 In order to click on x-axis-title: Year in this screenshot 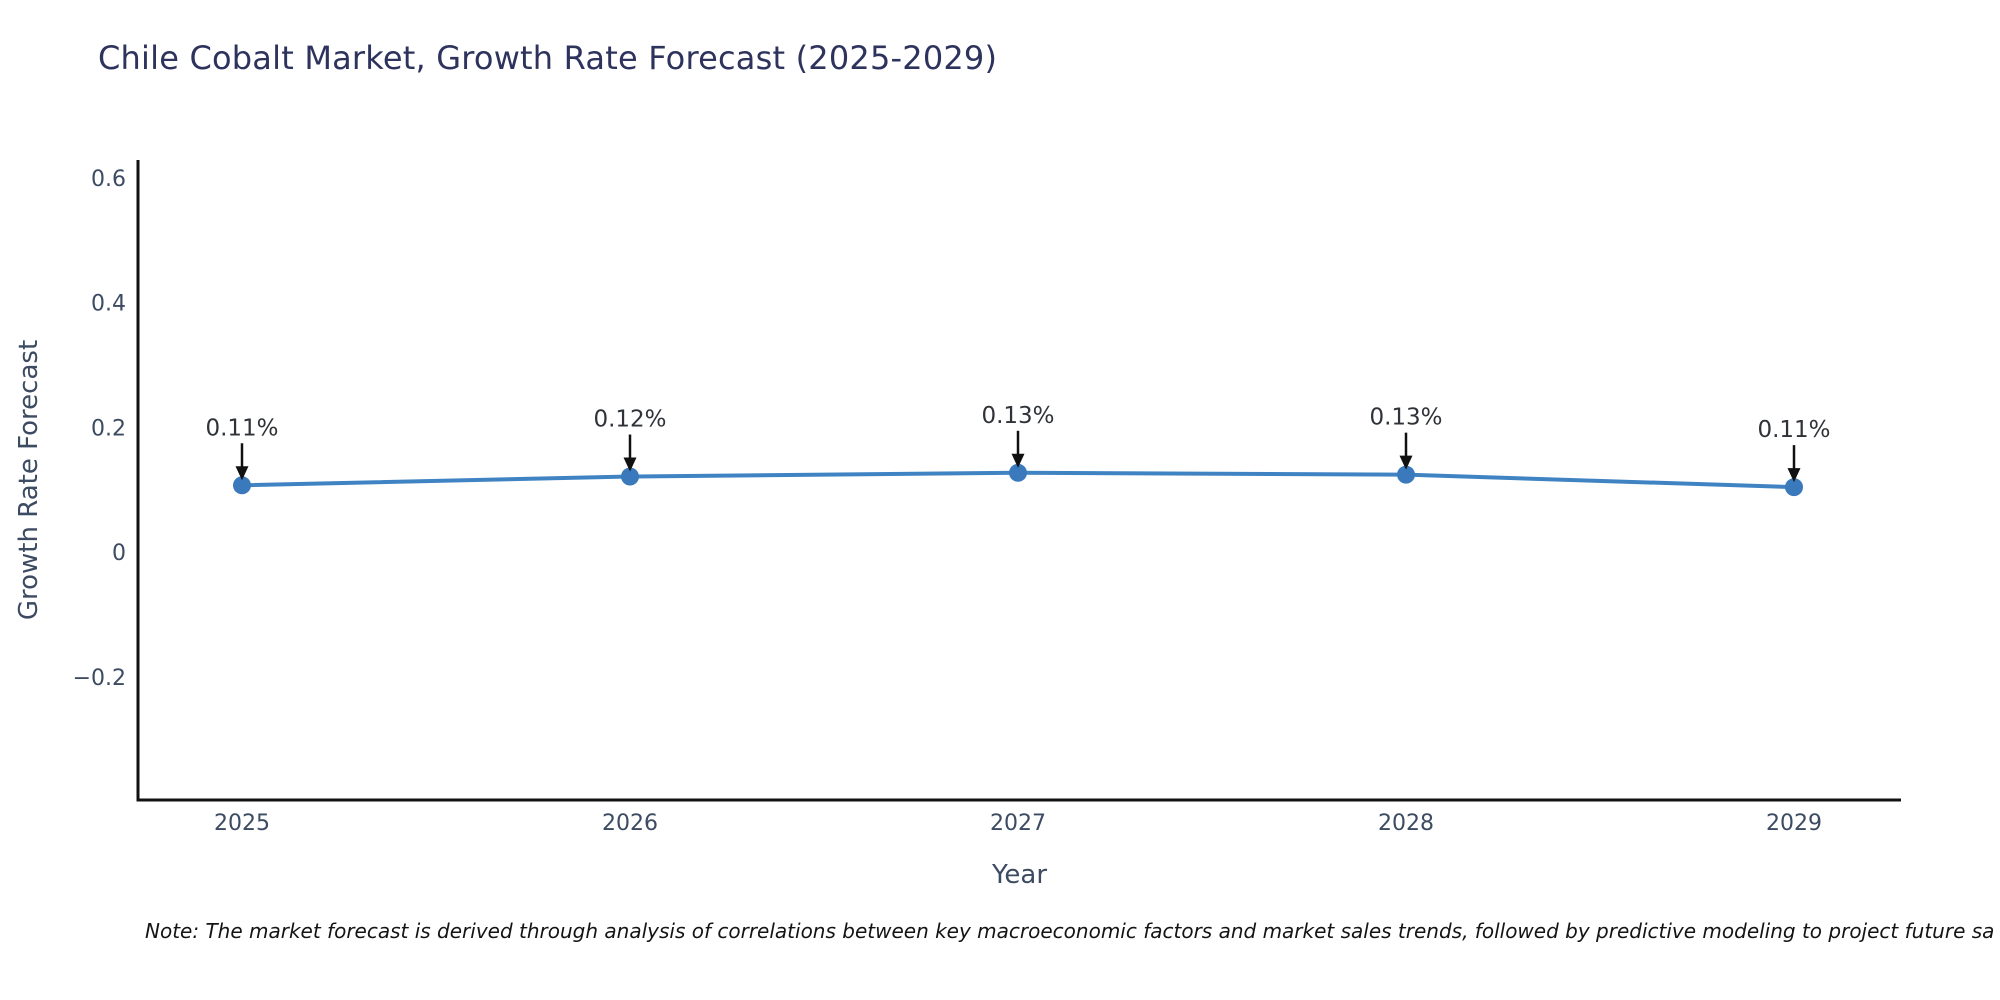, I will do `click(1019, 875)`.